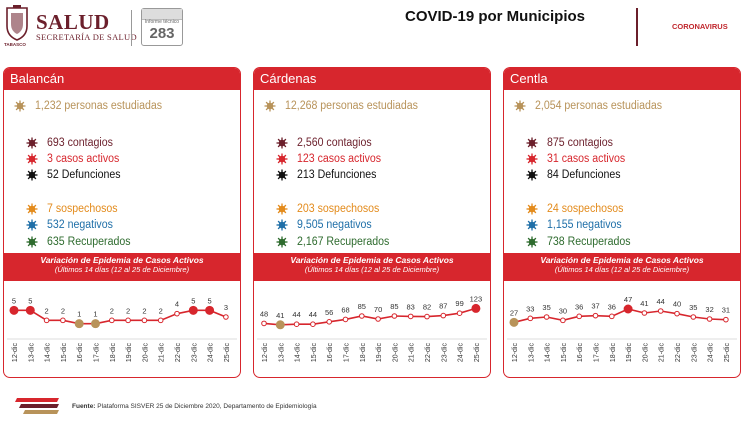 The height and width of the screenshot is (422, 750). Describe the element at coordinates (72, 143) in the screenshot. I see `stat-contagios: 693 contagios` at that location.